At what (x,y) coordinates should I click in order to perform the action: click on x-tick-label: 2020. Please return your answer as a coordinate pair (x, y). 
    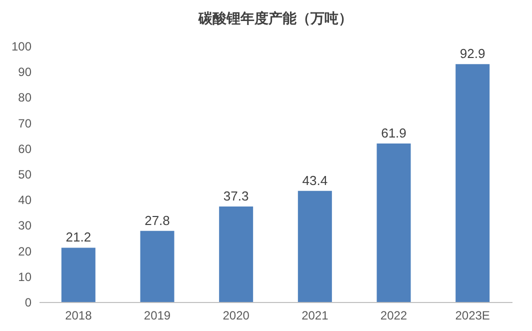
    Looking at the image, I should click on (236, 315).